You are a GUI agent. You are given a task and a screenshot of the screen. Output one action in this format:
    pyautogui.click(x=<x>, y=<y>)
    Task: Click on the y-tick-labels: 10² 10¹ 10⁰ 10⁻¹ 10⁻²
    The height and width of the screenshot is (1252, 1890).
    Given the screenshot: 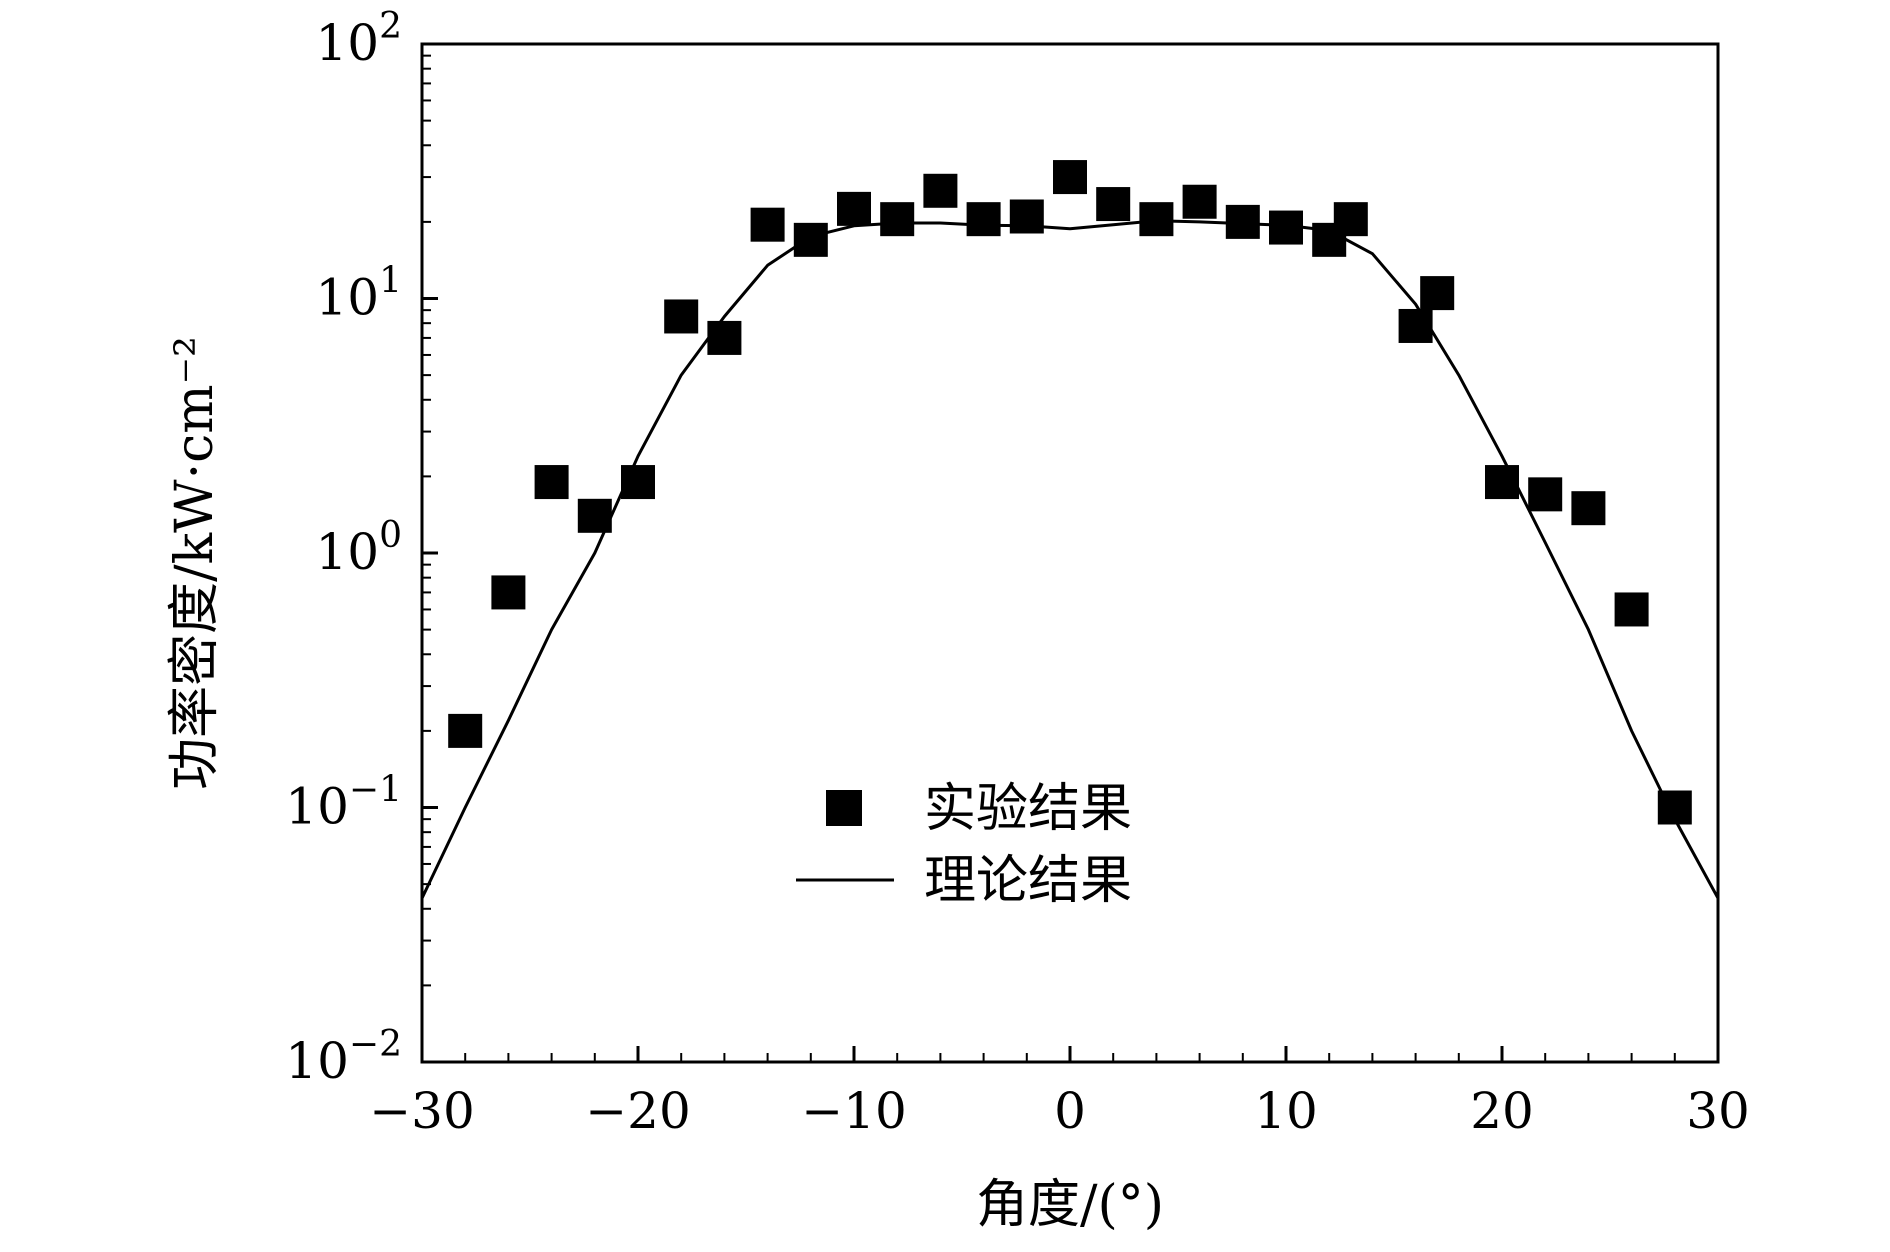 What is the action you would take?
    pyautogui.click(x=343, y=548)
    